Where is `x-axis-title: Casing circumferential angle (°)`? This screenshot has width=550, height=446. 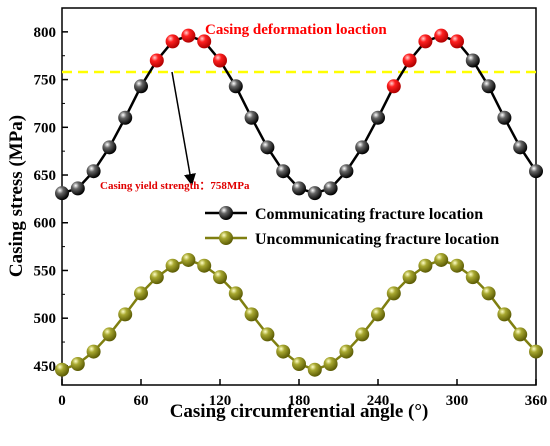
x-axis-title: Casing circumferential angle (°) is located at coordinates (299, 411).